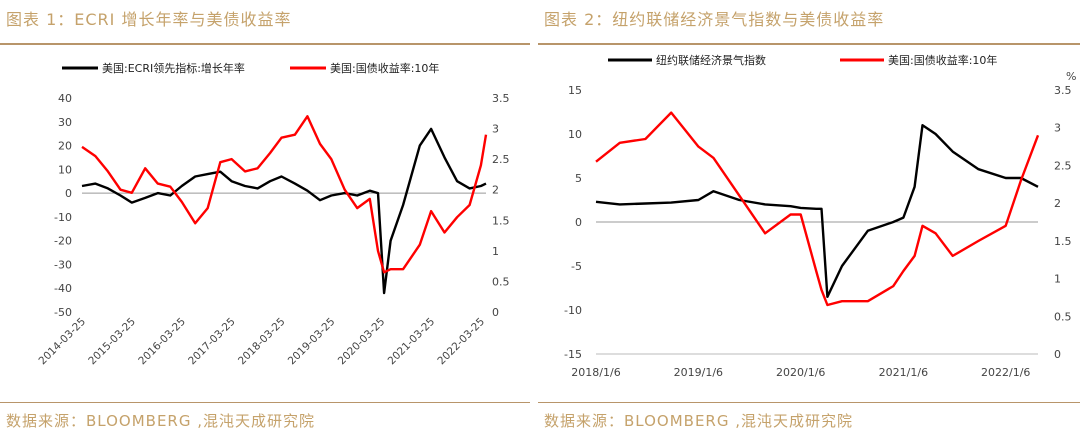  I want to click on x-tick-label: 2019-03-25, so click(312, 342).